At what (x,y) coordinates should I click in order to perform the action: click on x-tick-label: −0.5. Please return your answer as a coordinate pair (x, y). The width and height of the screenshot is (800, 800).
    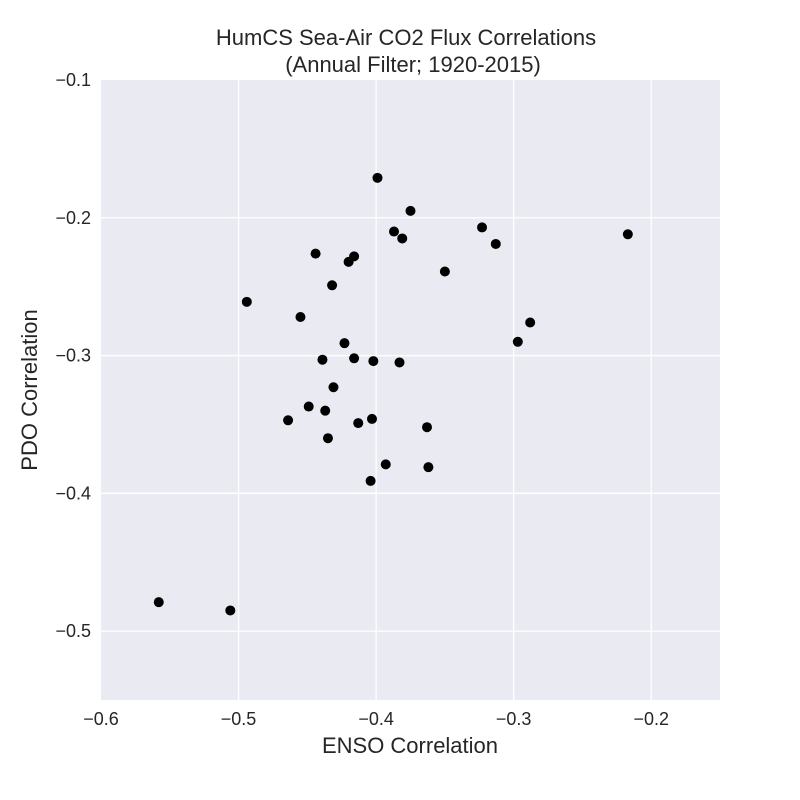
    Looking at the image, I should click on (239, 719).